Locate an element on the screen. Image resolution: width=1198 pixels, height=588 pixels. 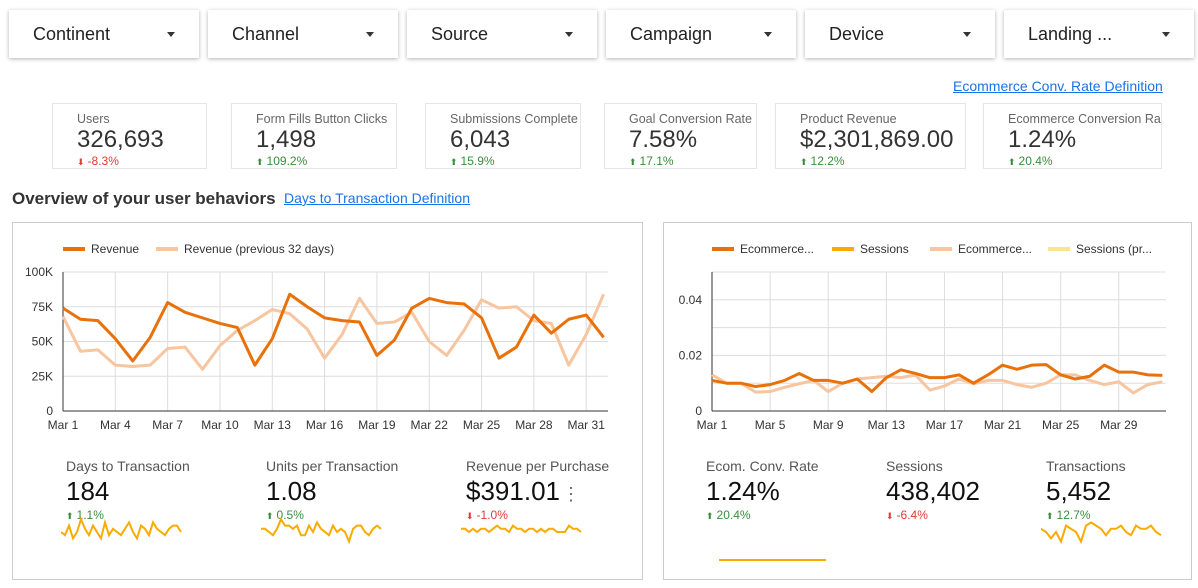
metric-delta: -1.0% is located at coordinates (492, 515).